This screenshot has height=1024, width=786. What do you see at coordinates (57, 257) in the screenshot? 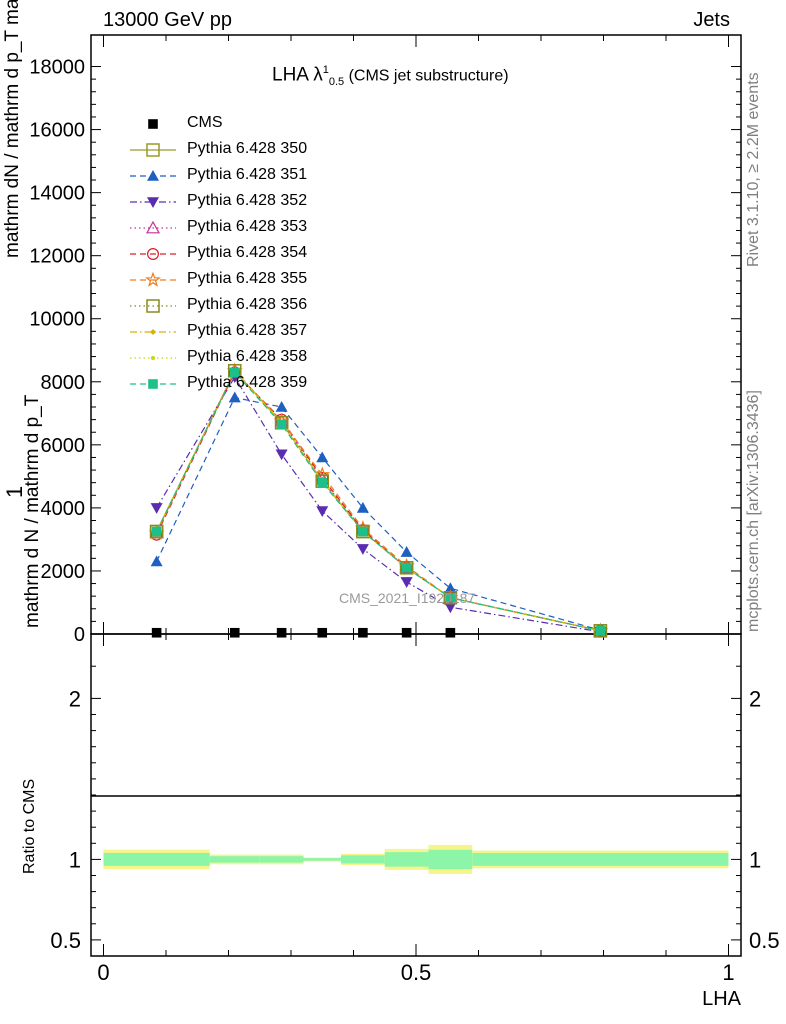
I see `y-tick-label: 12000` at bounding box center [57, 257].